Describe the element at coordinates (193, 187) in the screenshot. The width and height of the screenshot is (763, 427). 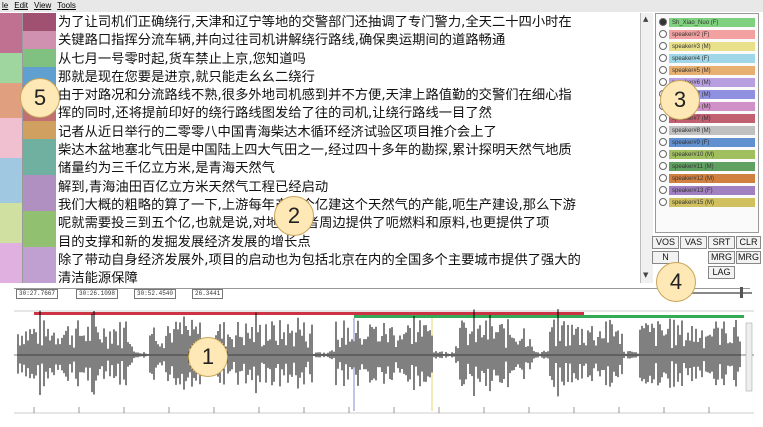
I see `transcript-line: 解到,青海油田百亿立方米天然气工程已经启动` at that location.